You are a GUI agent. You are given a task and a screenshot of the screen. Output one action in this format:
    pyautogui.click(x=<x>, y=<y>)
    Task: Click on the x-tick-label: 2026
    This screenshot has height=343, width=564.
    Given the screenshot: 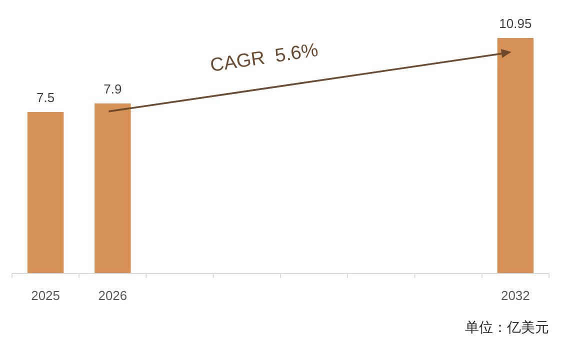 What is the action you would take?
    pyautogui.click(x=113, y=295)
    